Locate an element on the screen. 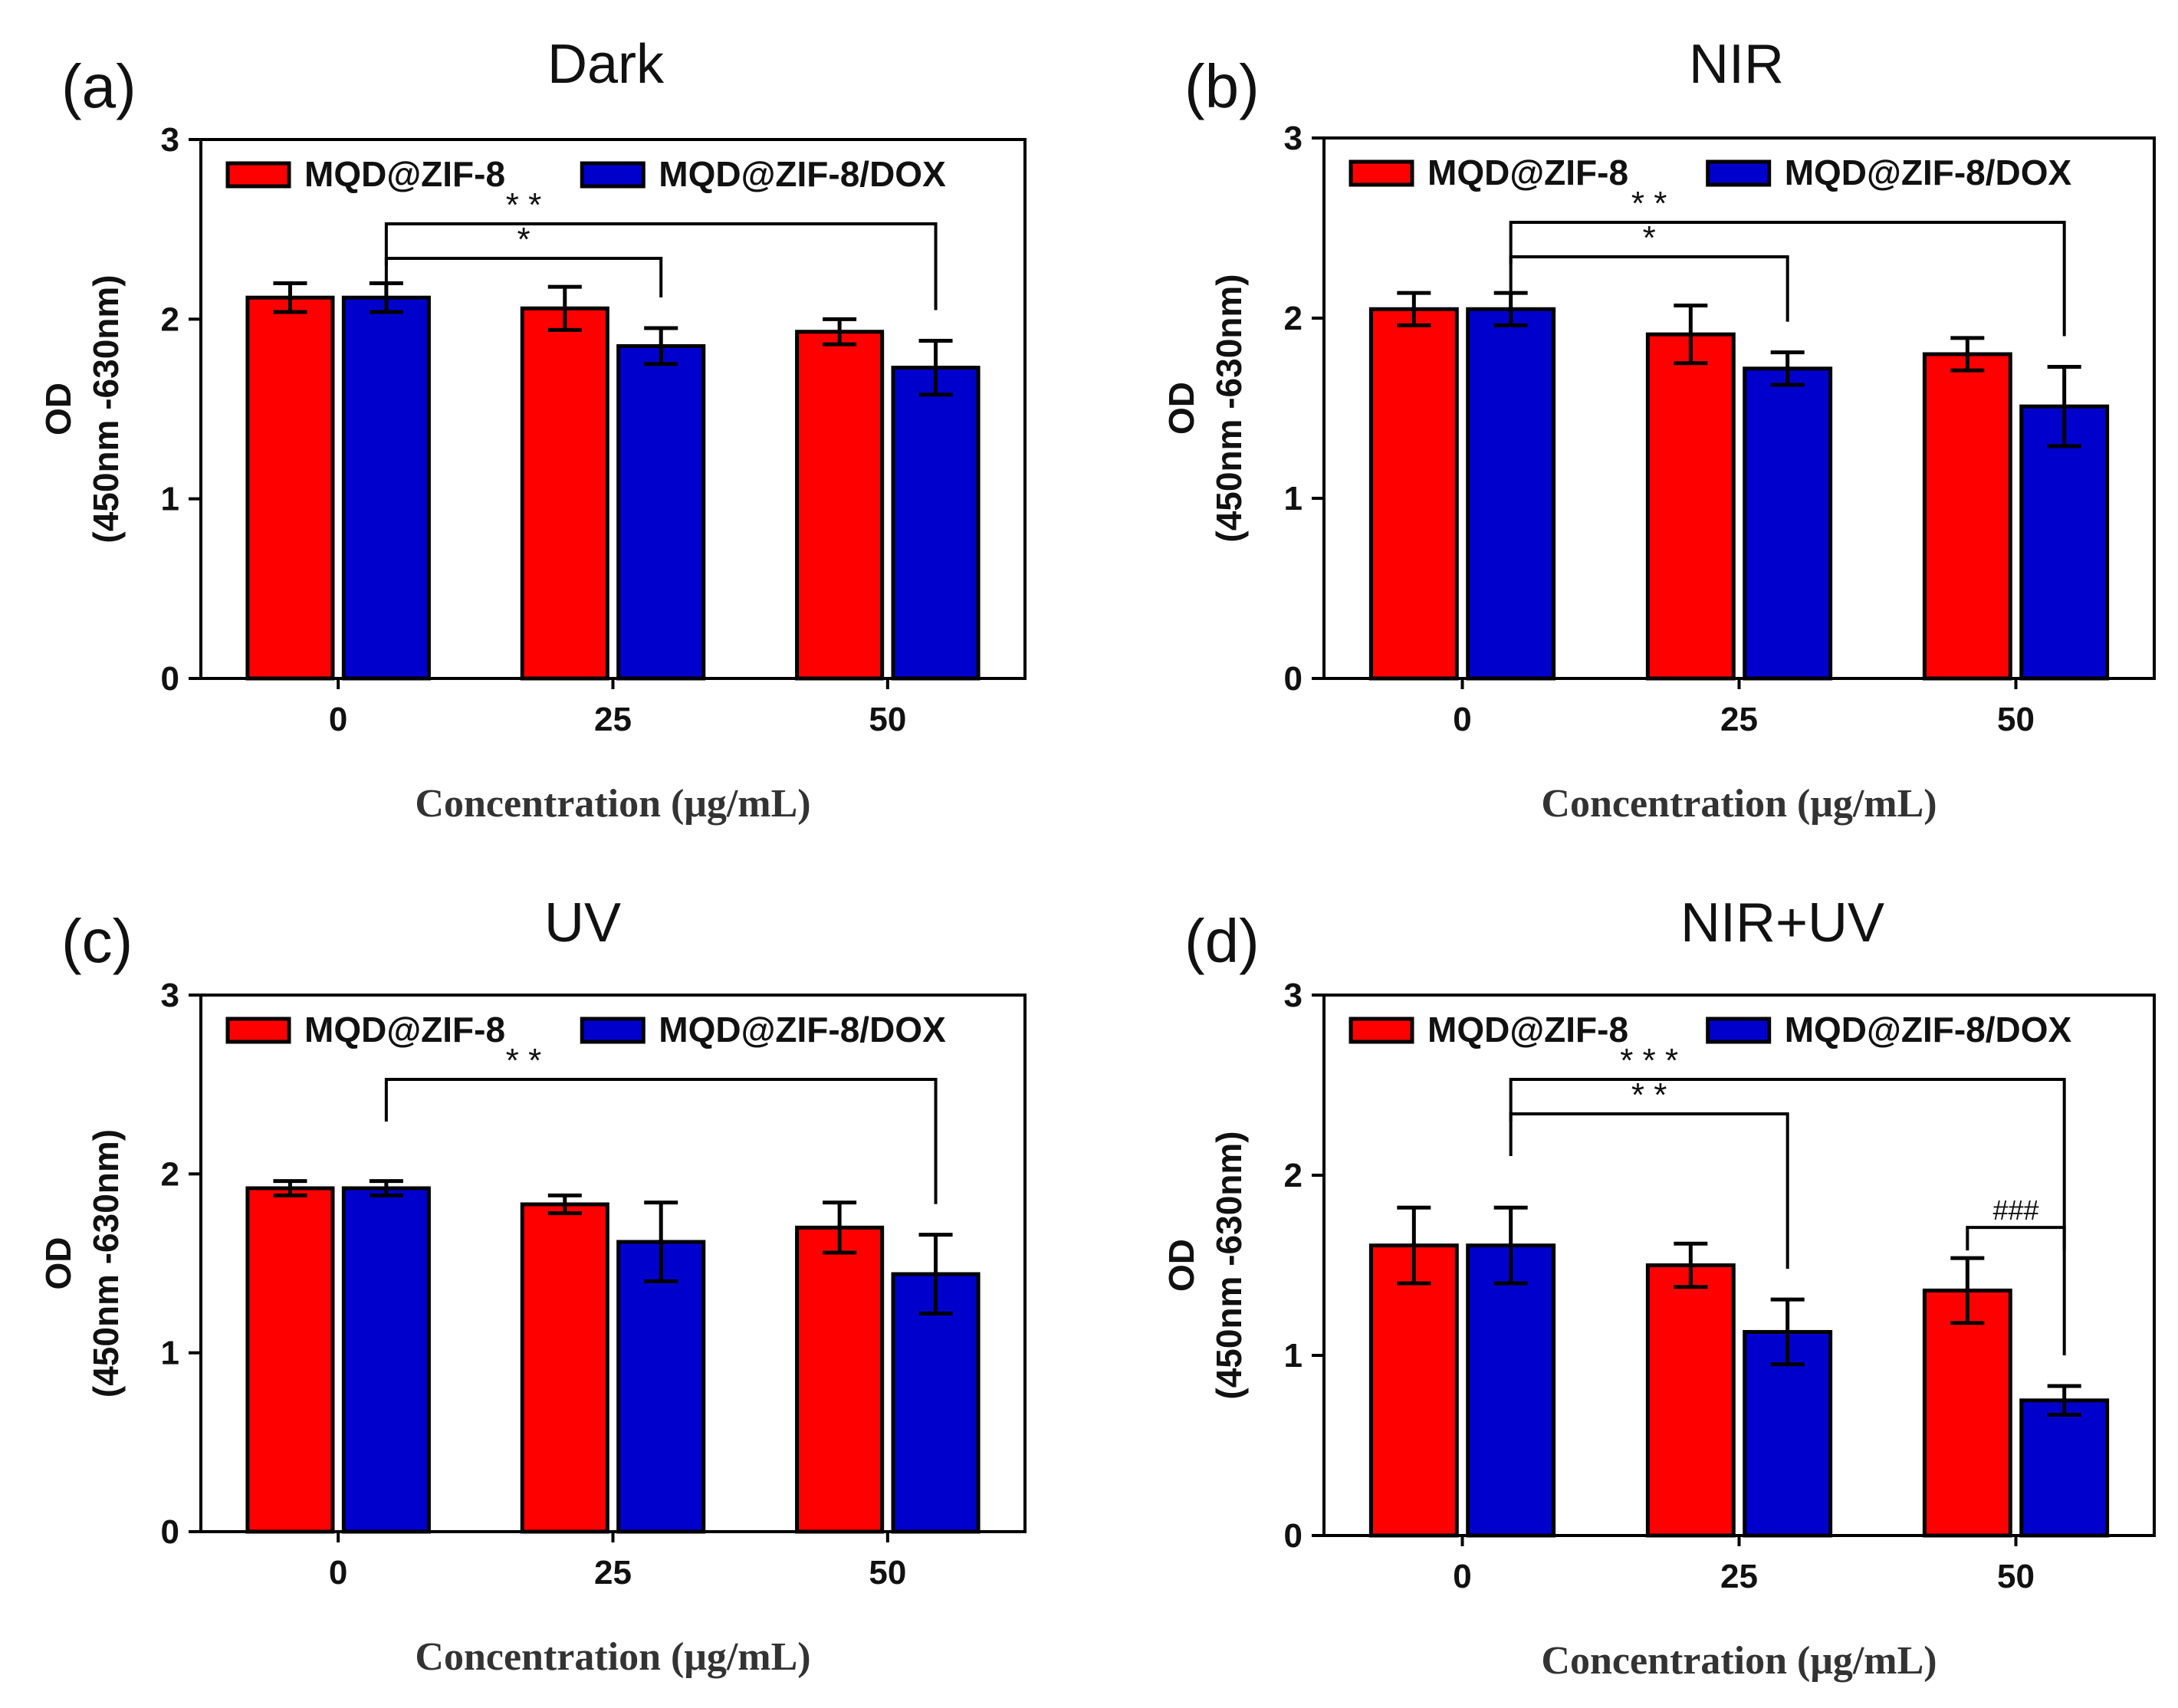 Image resolution: width=2178 pixels, height=1708 pixels. panel-label: (a) is located at coordinates (98, 86).